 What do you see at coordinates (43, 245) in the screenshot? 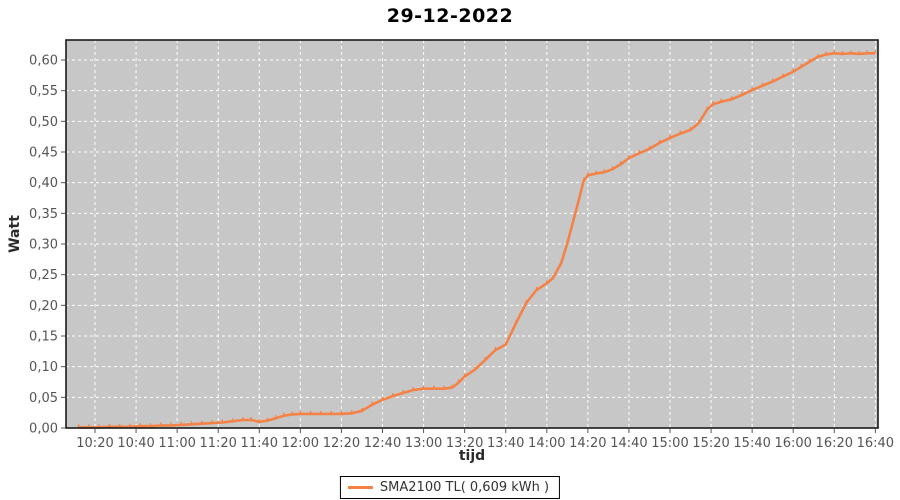
I see `y-tick-label: 0,30` at bounding box center [43, 245].